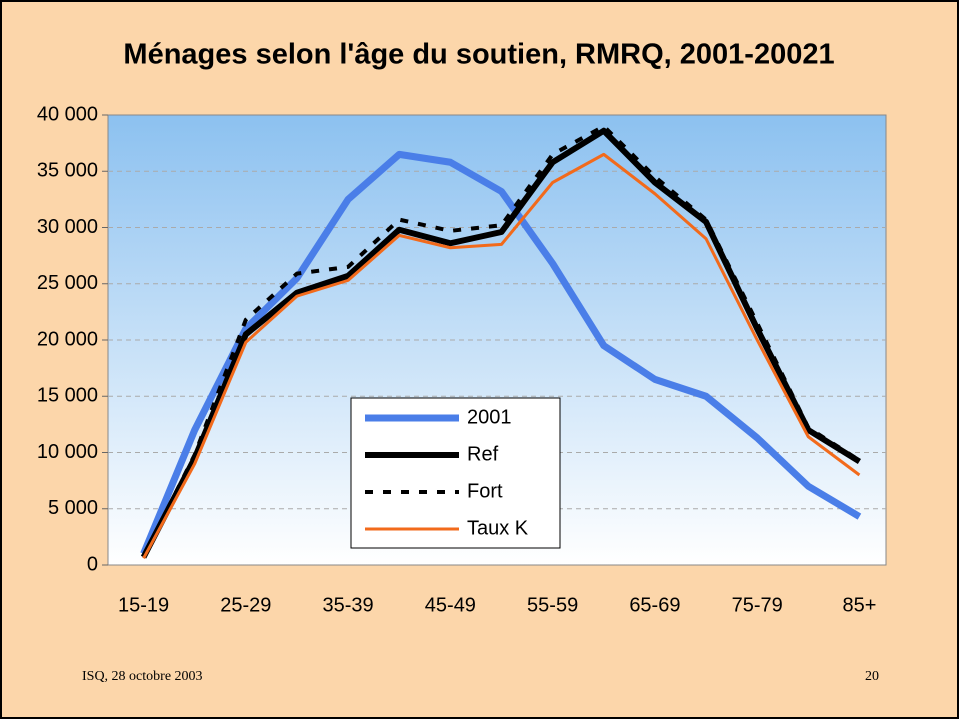 This screenshot has width=959, height=719. What do you see at coordinates (67, 227) in the screenshot?
I see `y-tick-label: 30 000` at bounding box center [67, 227].